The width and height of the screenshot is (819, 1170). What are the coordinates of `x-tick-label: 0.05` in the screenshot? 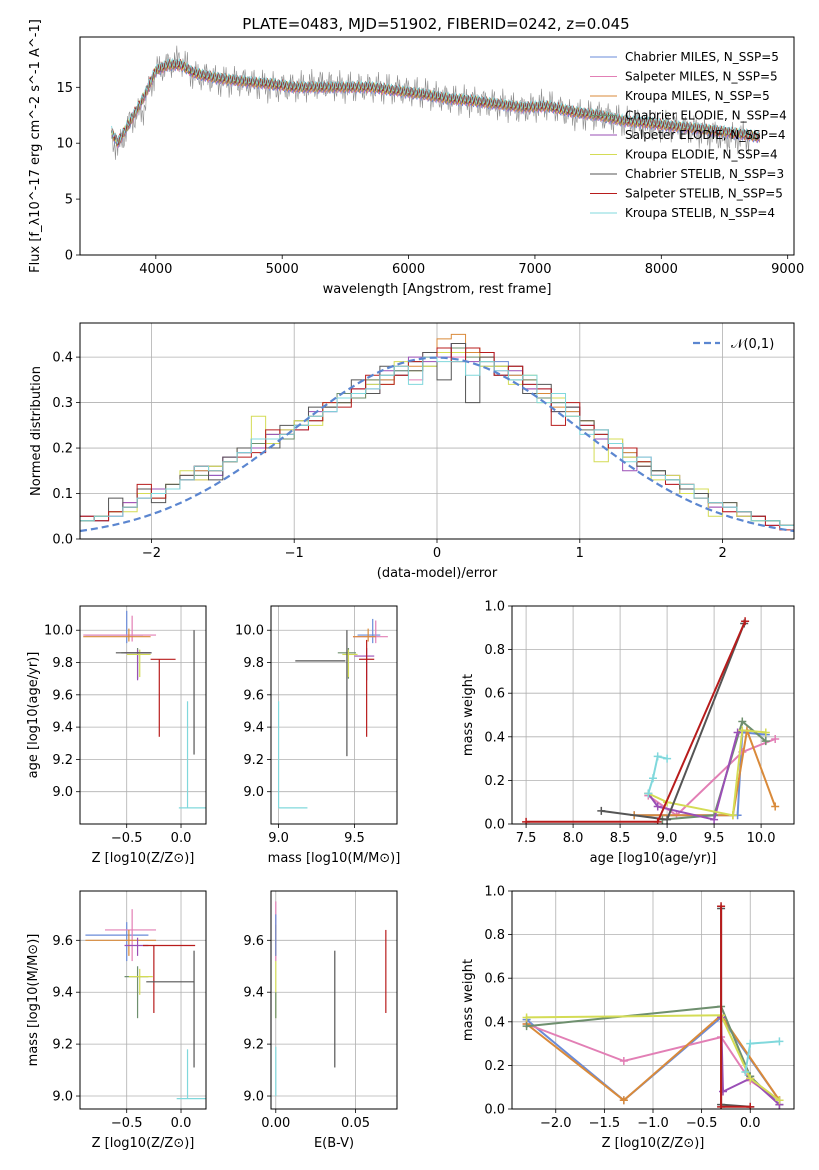 It's located at (355, 1123).